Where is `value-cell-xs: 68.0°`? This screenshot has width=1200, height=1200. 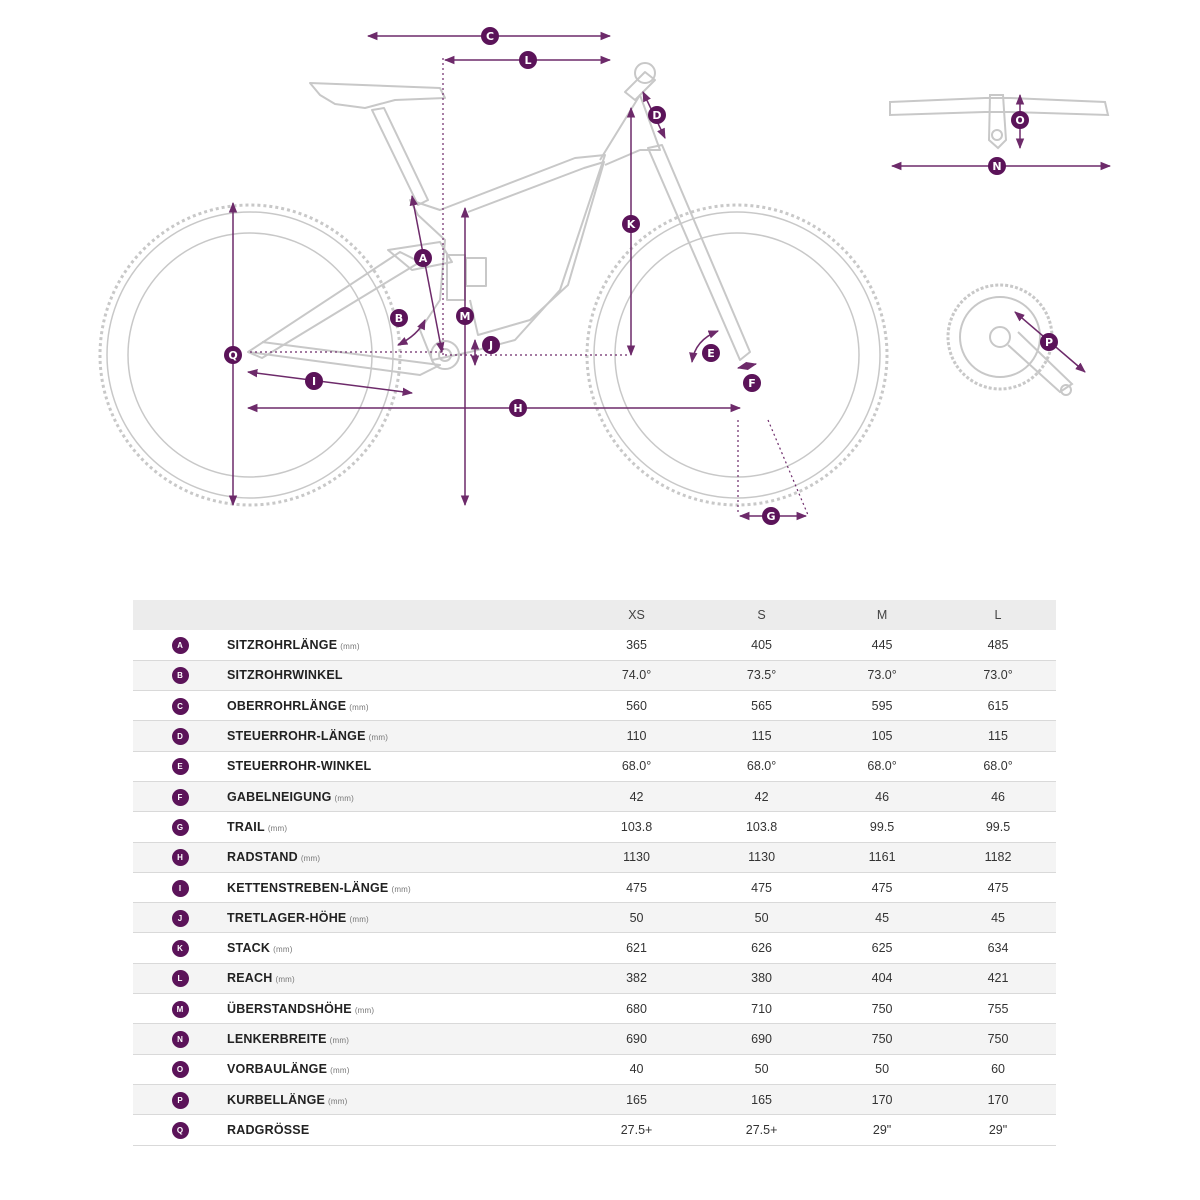
value-cell-xs: 68.0° is located at coordinates (636, 766).